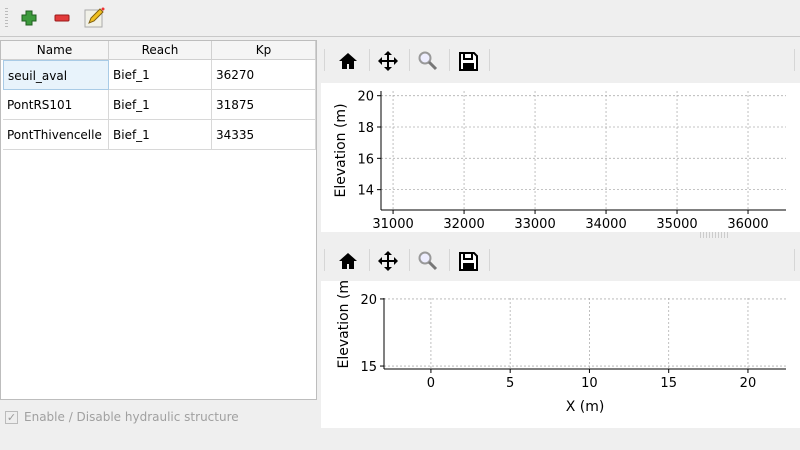 Image resolution: width=800 pixels, height=450 pixels. Describe the element at coordinates (560, 61) in the screenshot. I see `plot-toolbar-top` at that location.